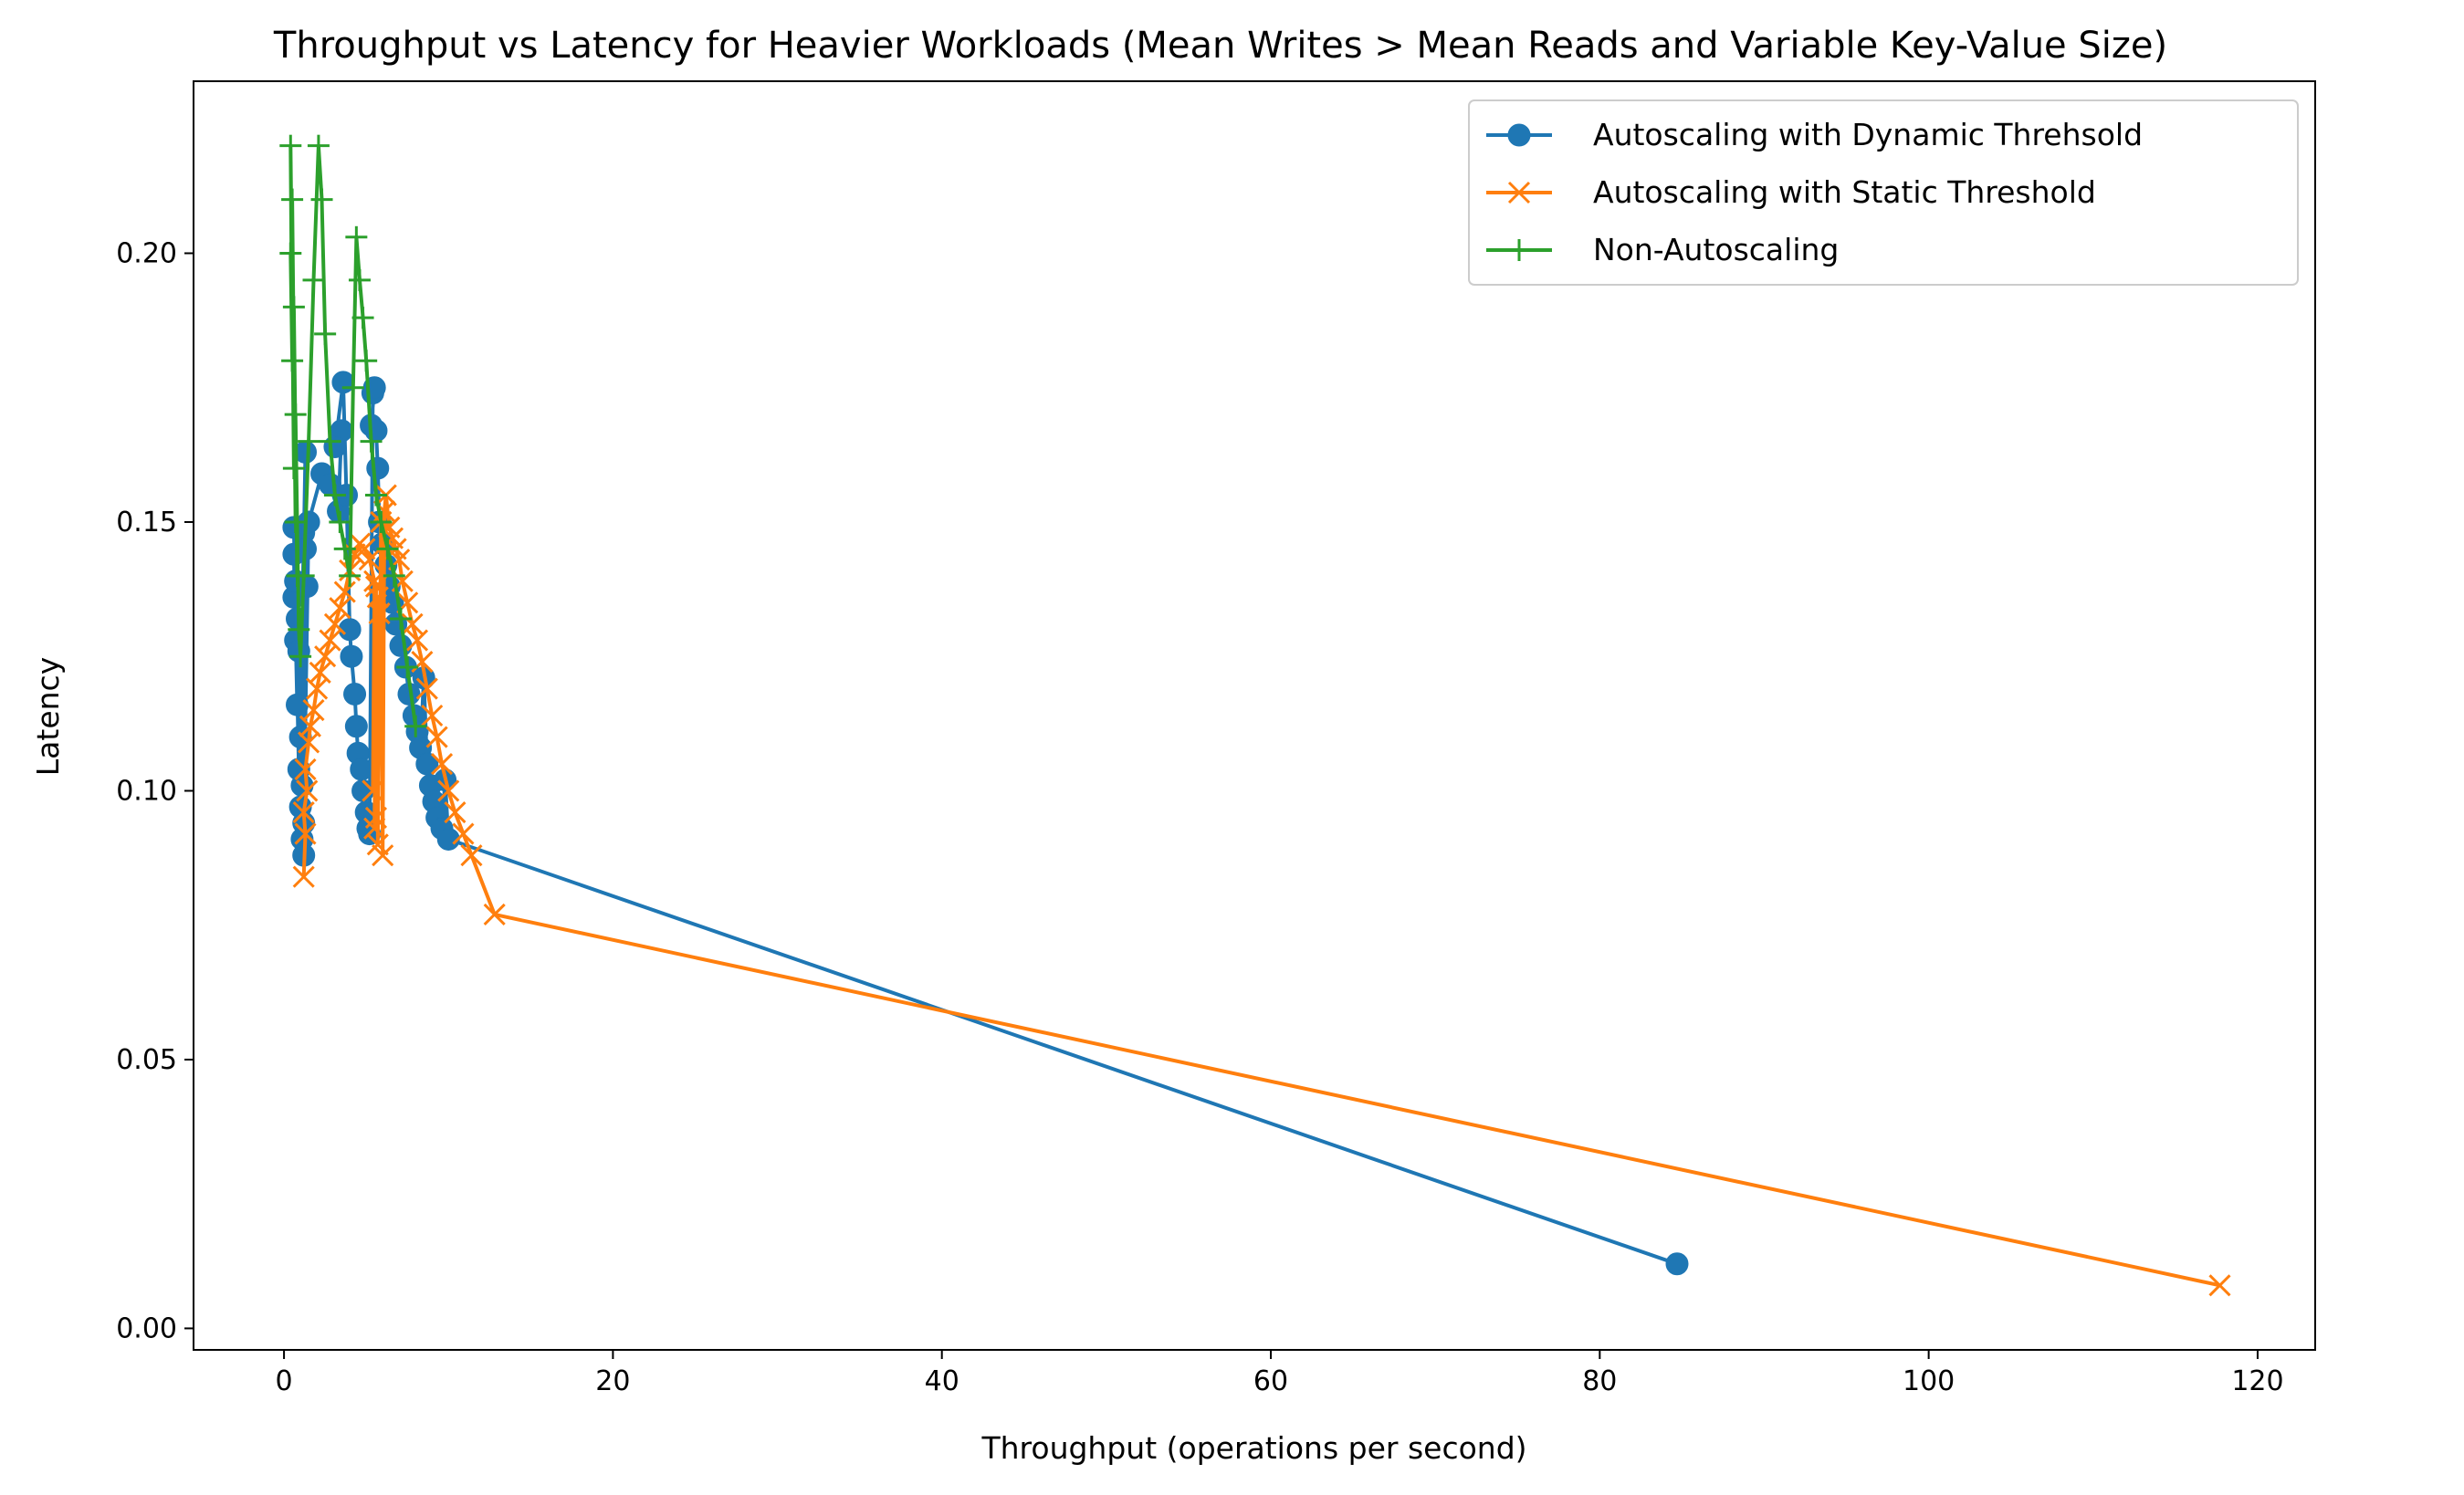 The width and height of the screenshot is (2464, 1495). Describe the element at coordinates (146, 1060) in the screenshot. I see `y-tick-label: 0.05` at that location.